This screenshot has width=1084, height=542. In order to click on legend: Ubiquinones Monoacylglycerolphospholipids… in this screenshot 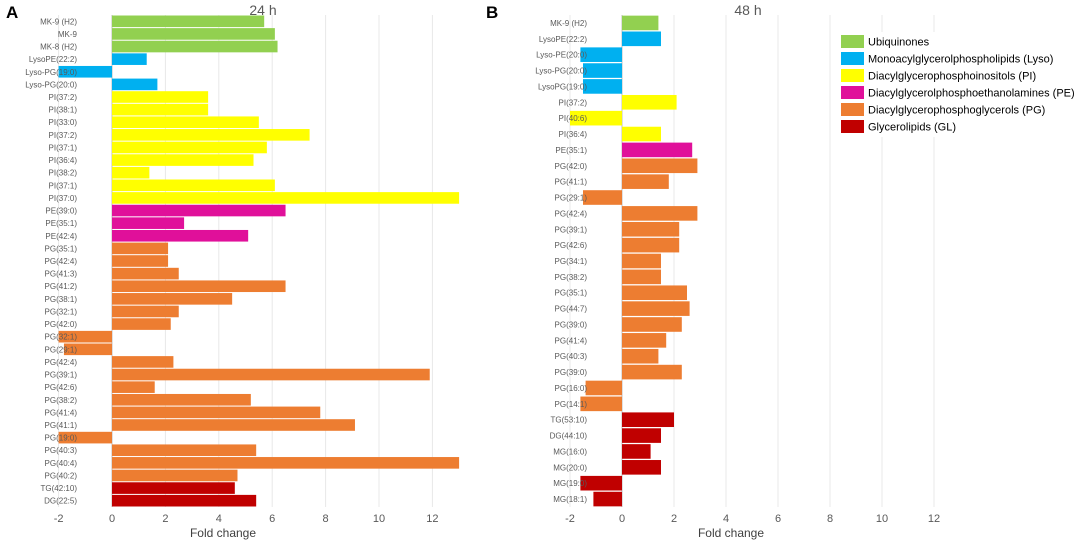, I will do `click(956, 84)`.